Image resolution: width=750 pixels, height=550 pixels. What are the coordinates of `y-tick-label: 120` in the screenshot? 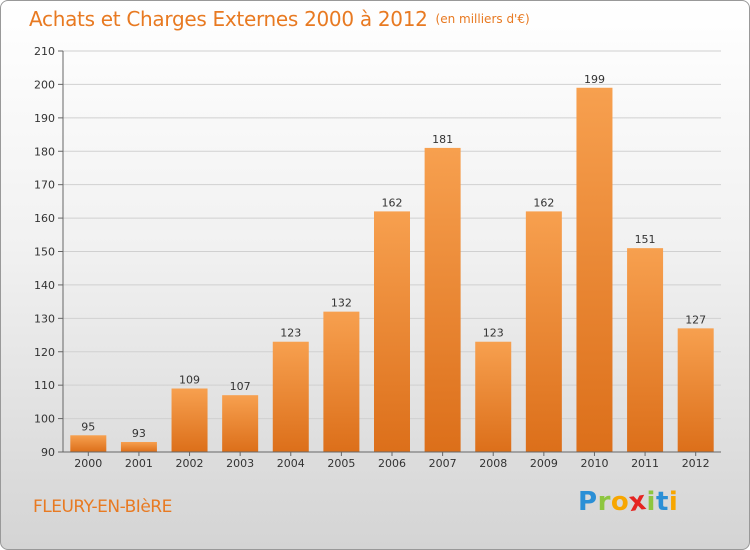 It's located at (44, 352).